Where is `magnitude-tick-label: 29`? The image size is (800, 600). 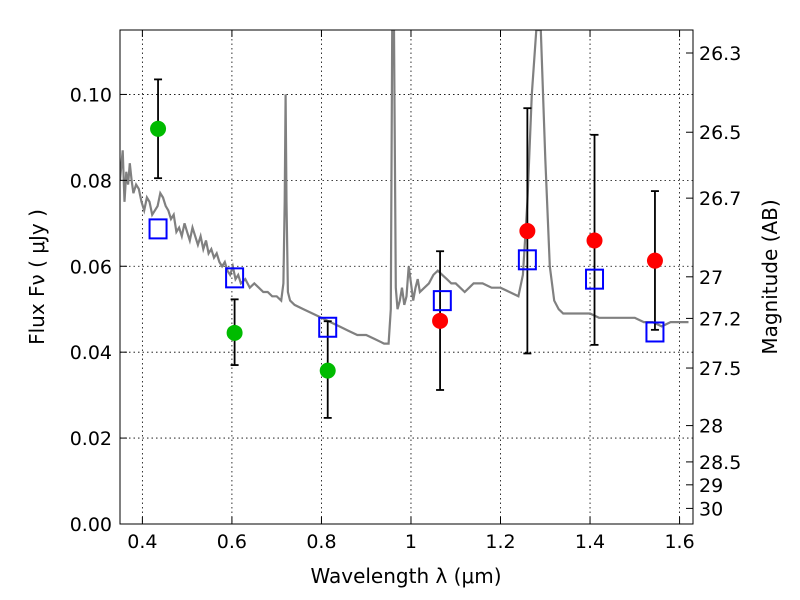 magnitude-tick-label: 29 is located at coordinates (711, 486).